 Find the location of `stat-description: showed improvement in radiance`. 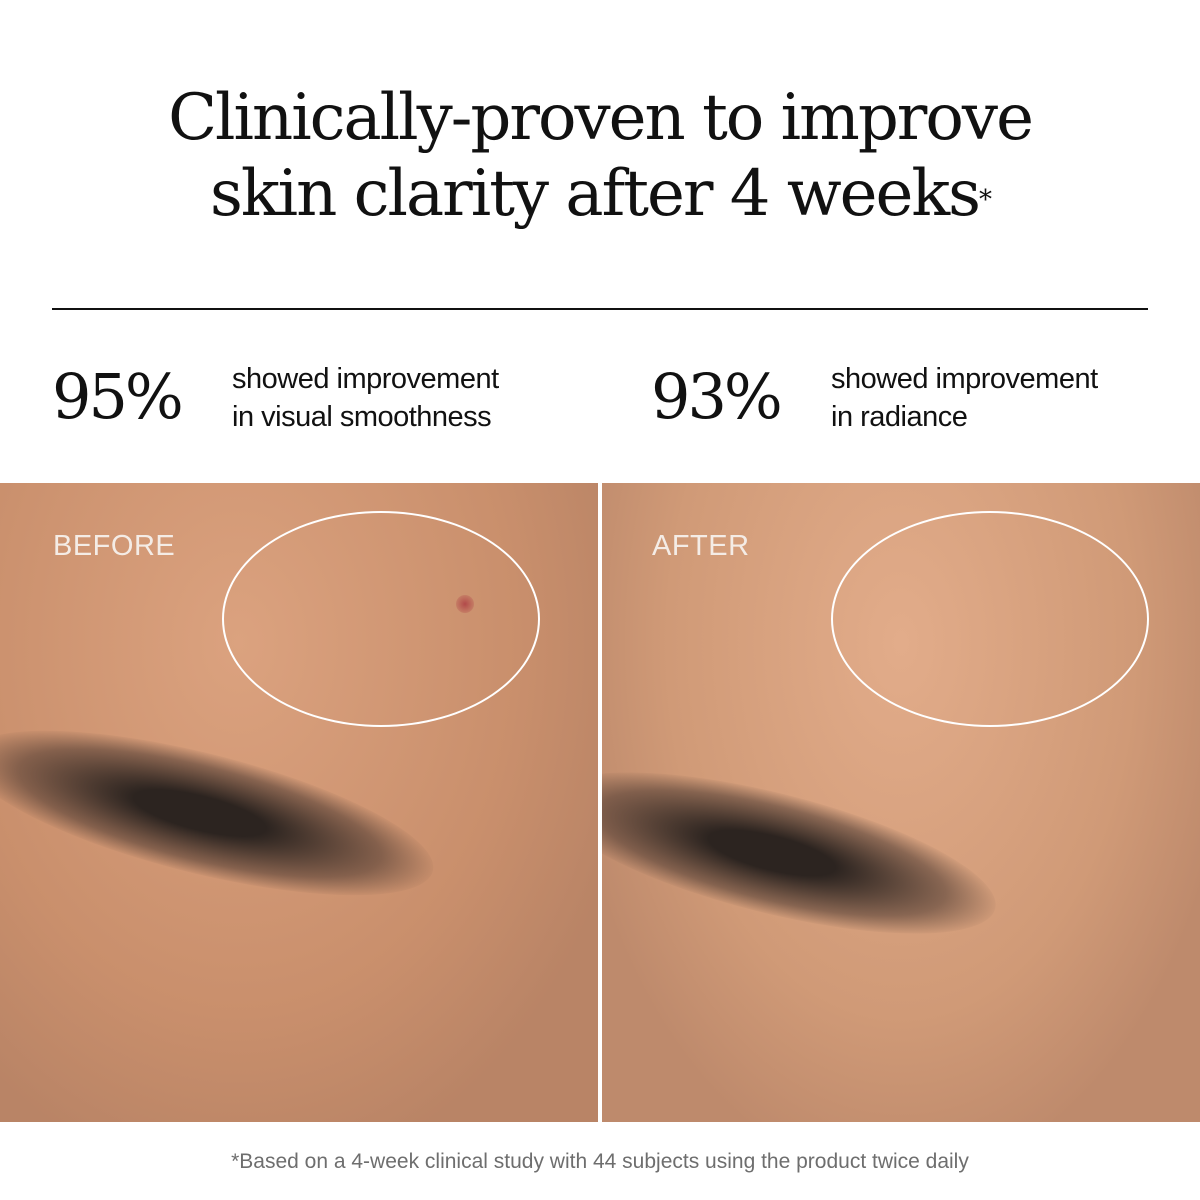

stat-description: showed improvement in radiance is located at coordinates (1001, 398).